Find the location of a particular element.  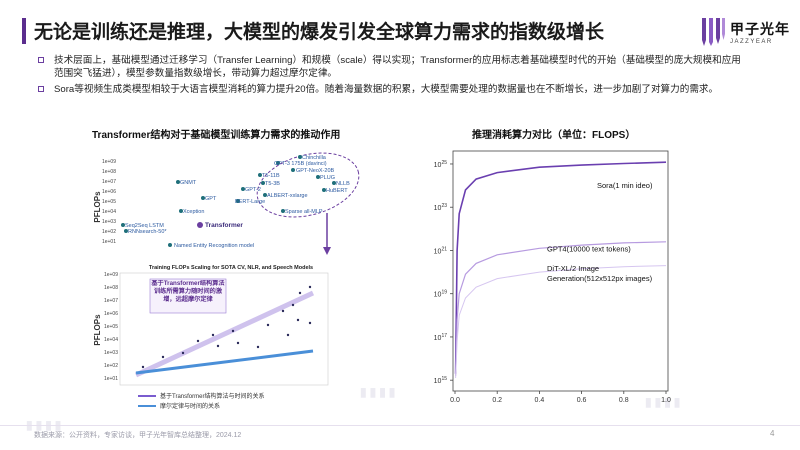

y-tick-label: 1015 is located at coordinates (441, 380).